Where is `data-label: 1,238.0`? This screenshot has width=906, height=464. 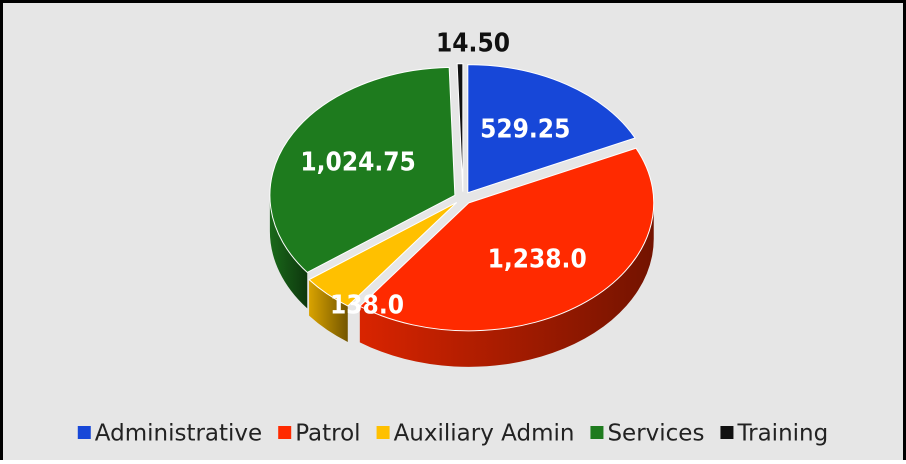
data-label: 1,238.0 is located at coordinates (537, 260).